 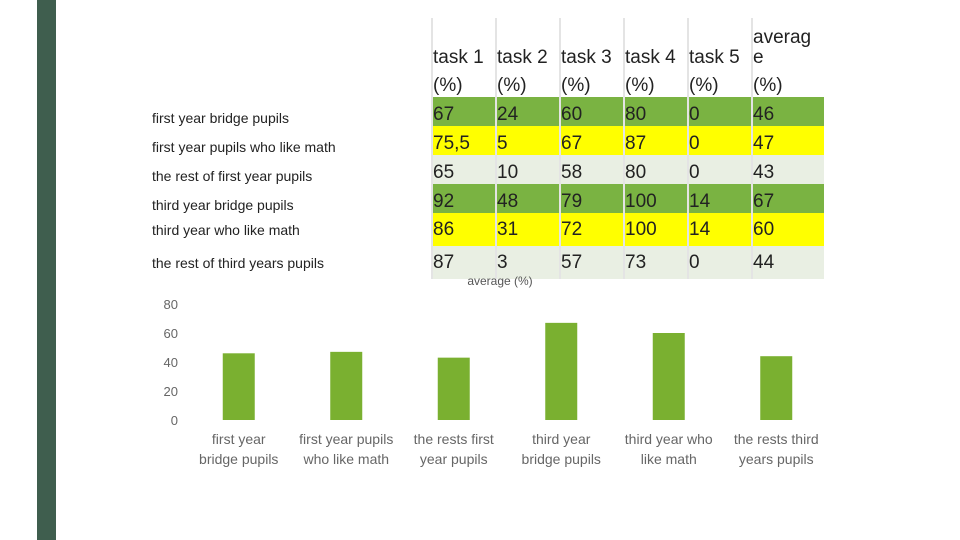 What do you see at coordinates (292, 45) in the screenshot?
I see `table-corner-cell` at bounding box center [292, 45].